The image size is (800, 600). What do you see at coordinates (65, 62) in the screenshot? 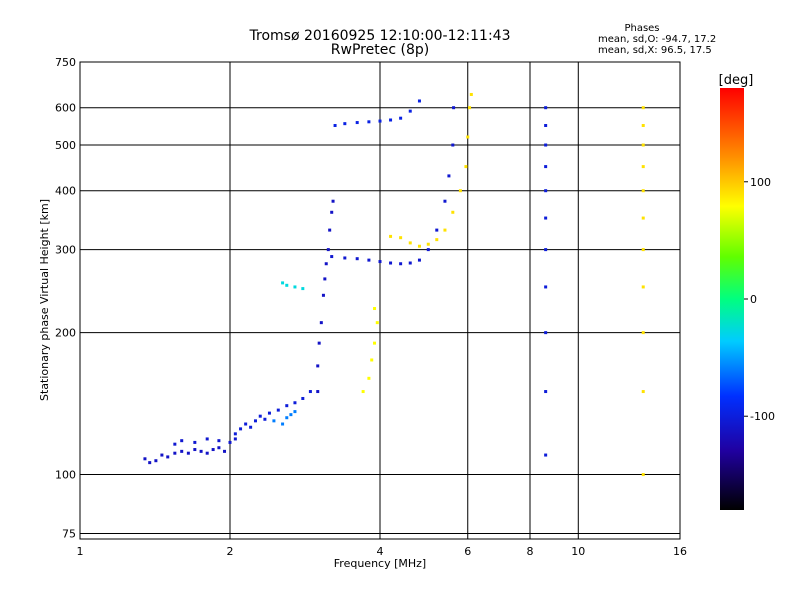
I see `y-tick-label: 750` at bounding box center [65, 62].